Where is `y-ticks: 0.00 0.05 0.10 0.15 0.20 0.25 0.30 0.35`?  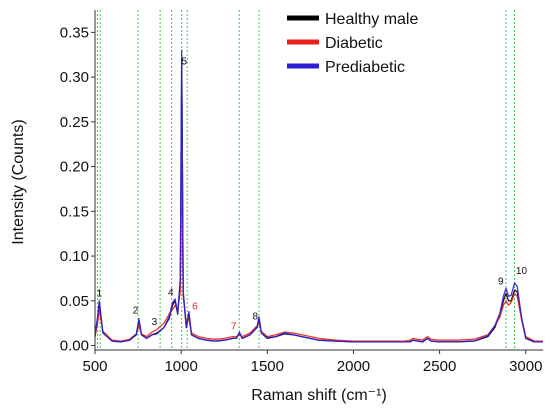 y-ticks: 0.00 0.05 0.10 0.15 0.20 0.25 0.30 0.35 is located at coordinates (77, 189).